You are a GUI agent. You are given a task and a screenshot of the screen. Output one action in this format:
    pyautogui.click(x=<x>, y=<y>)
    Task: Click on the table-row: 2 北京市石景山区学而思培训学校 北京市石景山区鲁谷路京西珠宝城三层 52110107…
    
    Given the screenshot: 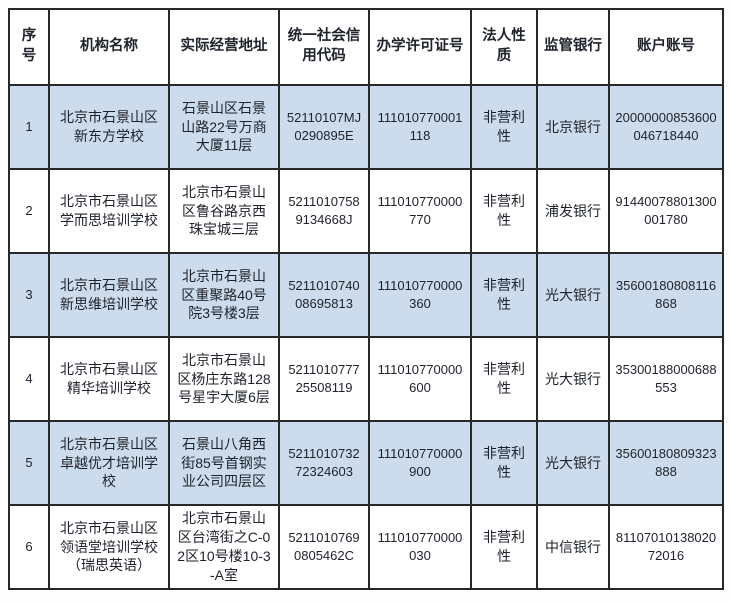 What is the action you would take?
    pyautogui.click(x=366, y=211)
    